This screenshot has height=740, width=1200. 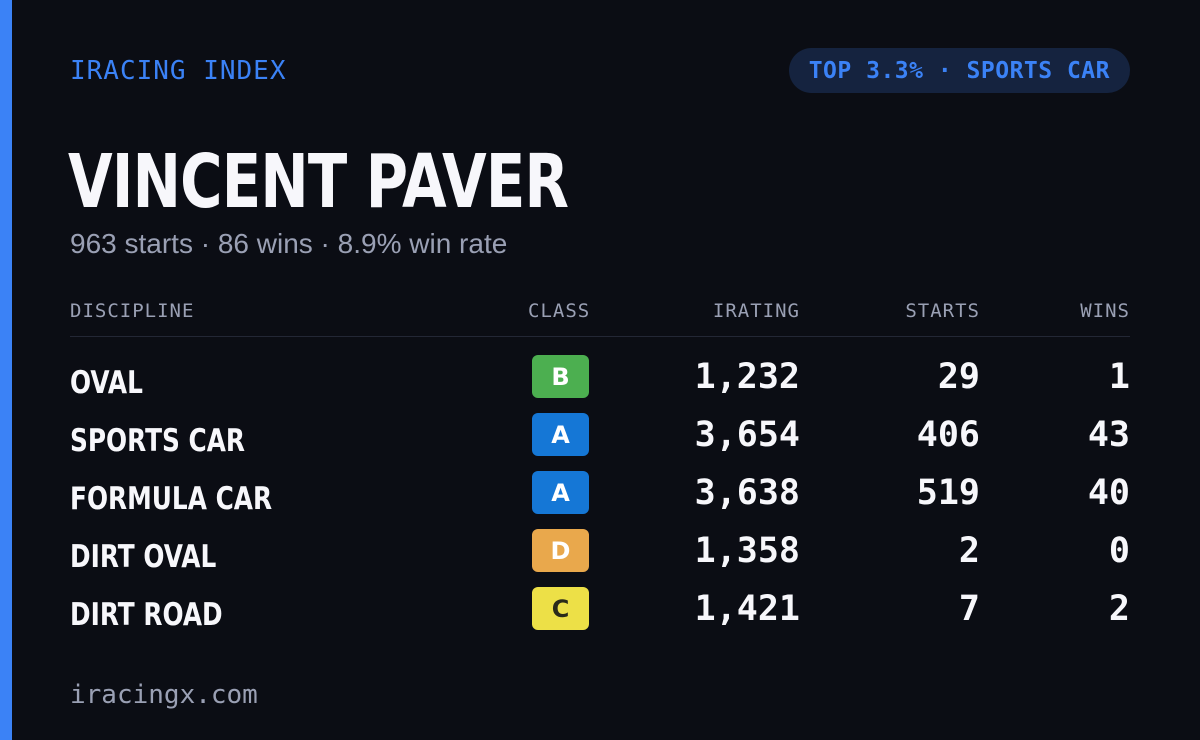 What do you see at coordinates (1105, 311) in the screenshot?
I see `header-wins: WINS` at bounding box center [1105, 311].